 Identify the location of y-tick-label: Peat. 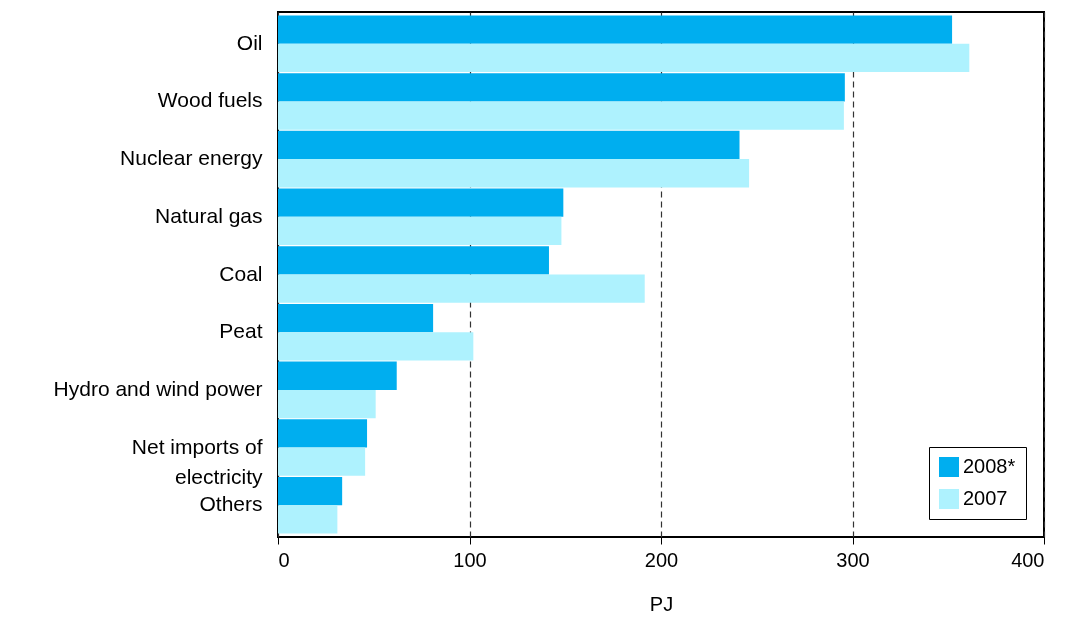
(241, 331).